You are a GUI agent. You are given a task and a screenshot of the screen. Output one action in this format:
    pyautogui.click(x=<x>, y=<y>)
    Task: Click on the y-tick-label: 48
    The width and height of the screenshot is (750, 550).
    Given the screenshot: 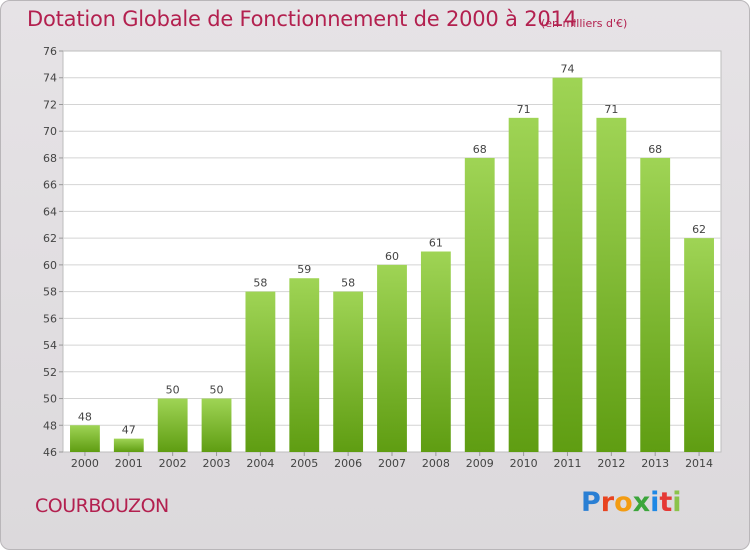 What is the action you would take?
    pyautogui.click(x=50, y=425)
    